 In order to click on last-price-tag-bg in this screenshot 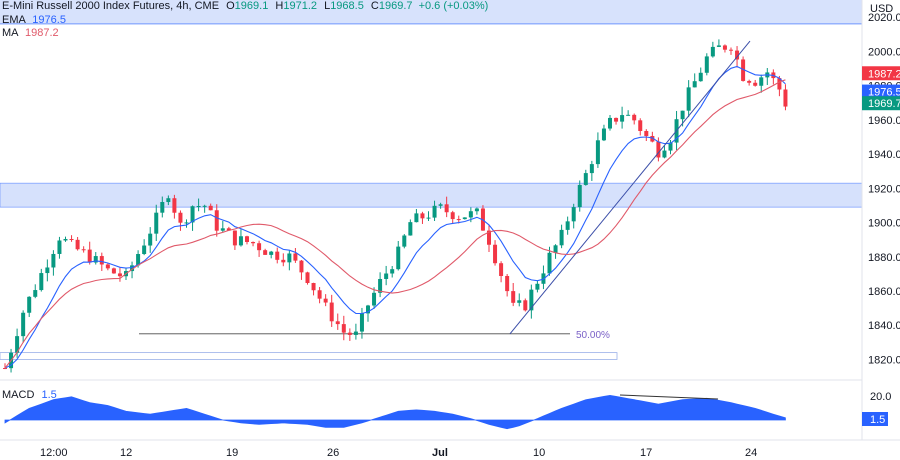, I will do `click(881, 103)`.